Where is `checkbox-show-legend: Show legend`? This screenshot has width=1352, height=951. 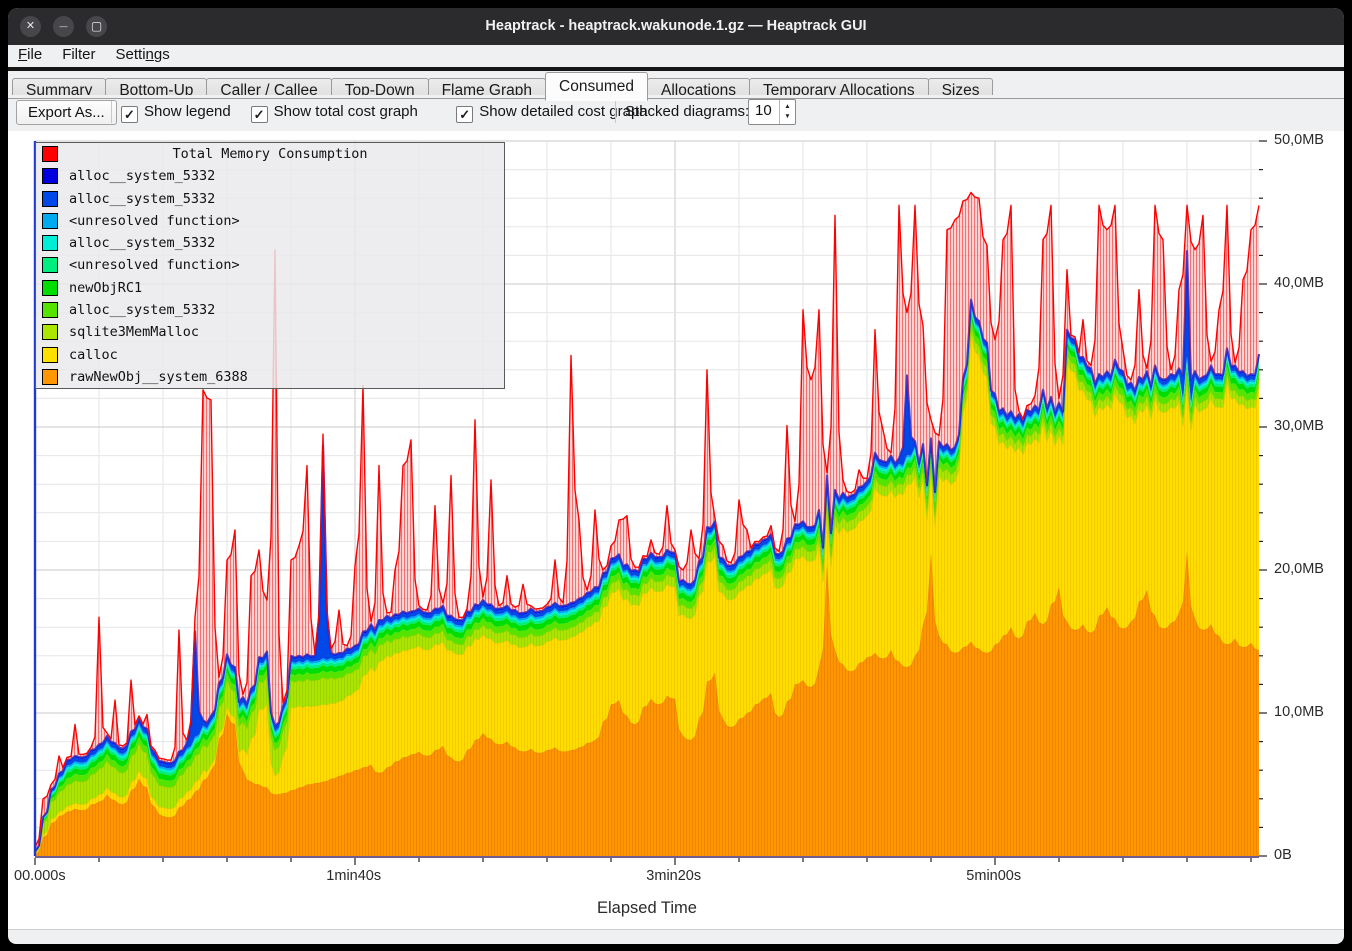
checkbox-show-legend: Show legend is located at coordinates (176, 113).